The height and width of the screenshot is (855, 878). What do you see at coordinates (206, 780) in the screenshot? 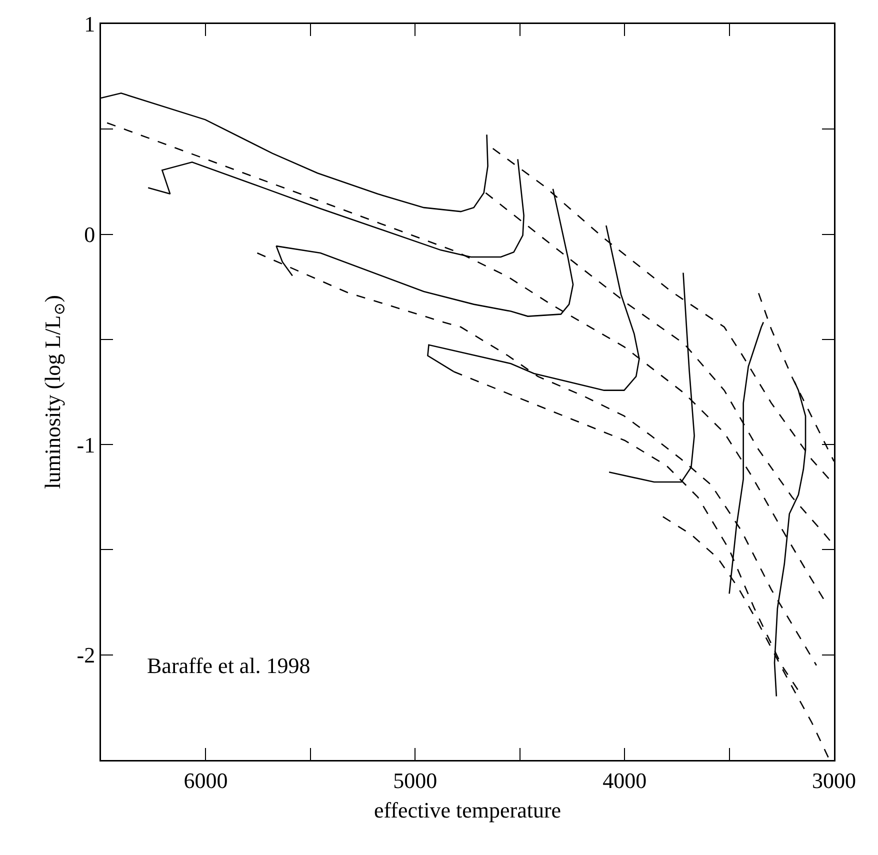
I see `x-tick-label: 6000` at bounding box center [206, 780].